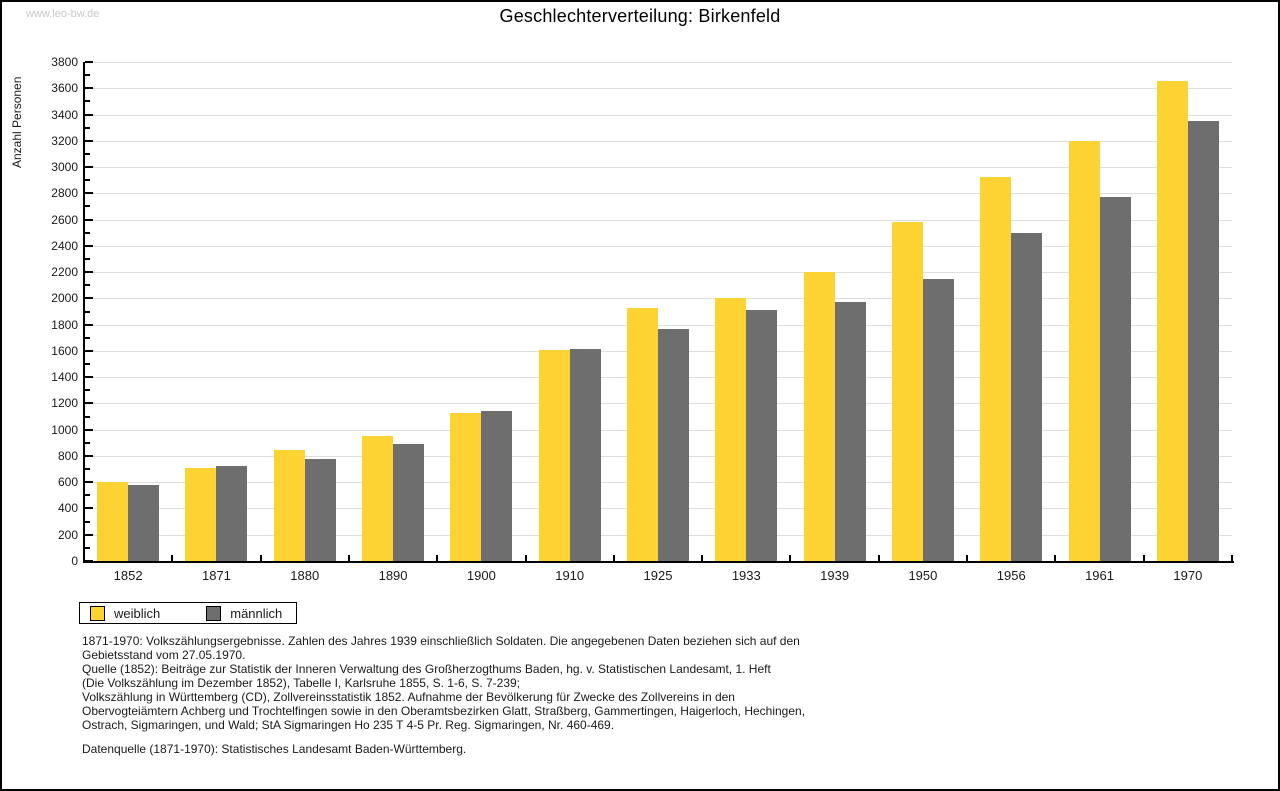 The image size is (1280, 791). Describe the element at coordinates (67, 534) in the screenshot. I see `y-tick-label-200: 200` at that location.